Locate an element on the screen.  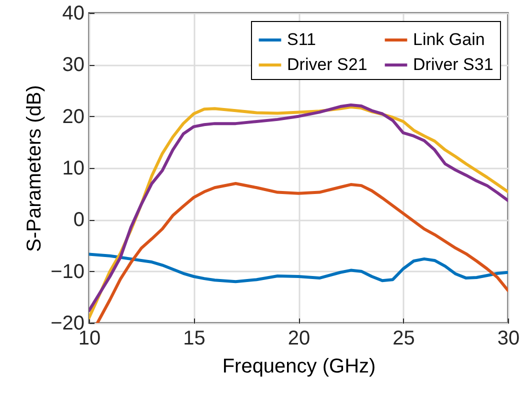
legend-label: Link Gain is located at coordinates (449, 39).